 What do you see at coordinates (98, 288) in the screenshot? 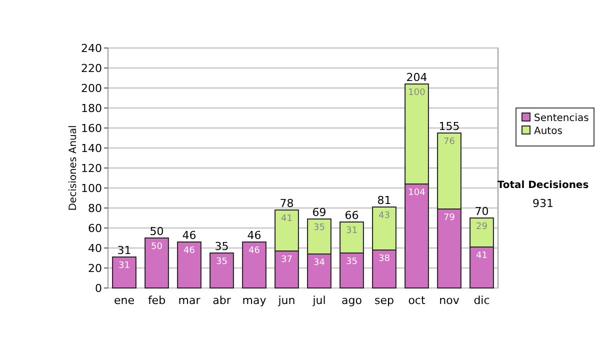
I see `y-tick-label: 0` at bounding box center [98, 288].